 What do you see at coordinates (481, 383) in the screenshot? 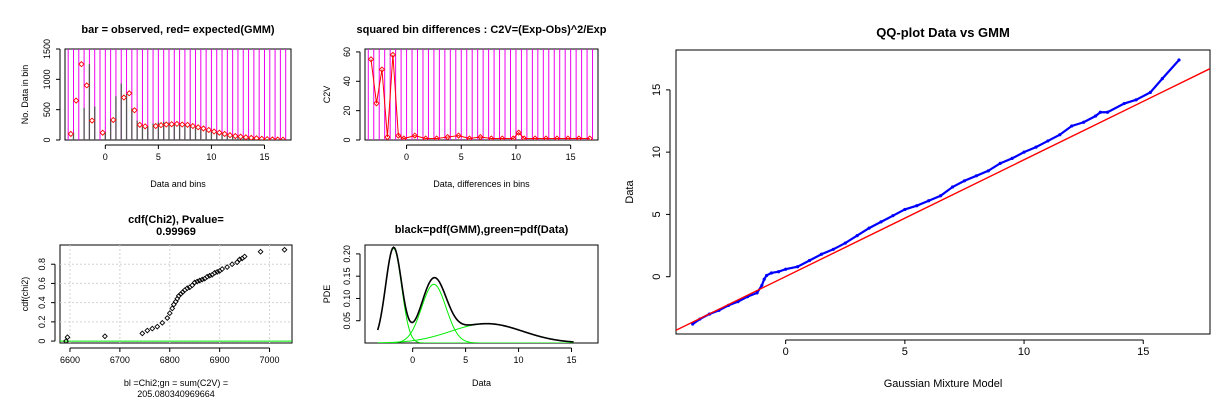
I see `x-axis-label: Data` at bounding box center [481, 383].